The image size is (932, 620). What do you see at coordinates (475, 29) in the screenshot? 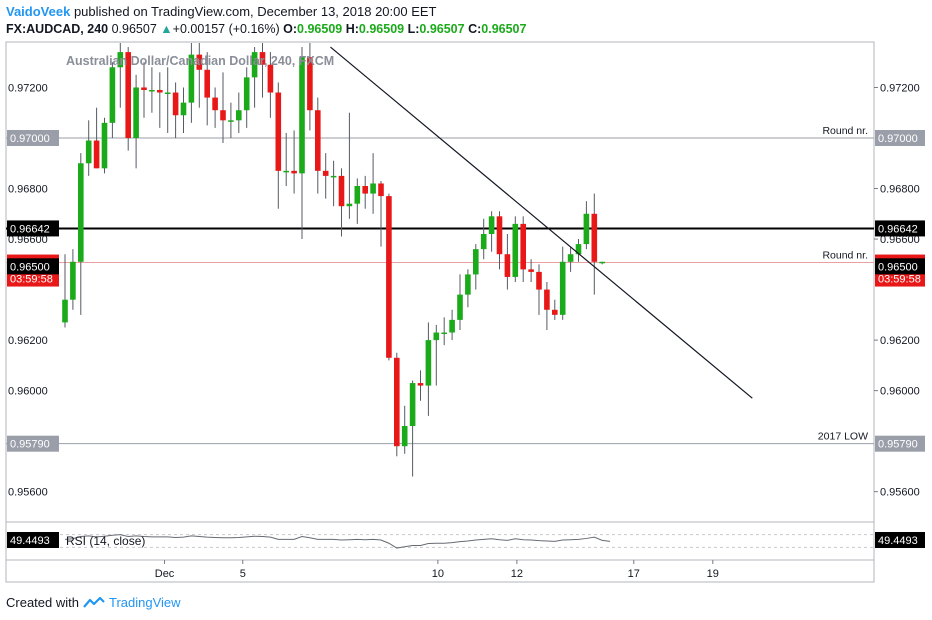
I see `close-label: C:` at bounding box center [475, 29].